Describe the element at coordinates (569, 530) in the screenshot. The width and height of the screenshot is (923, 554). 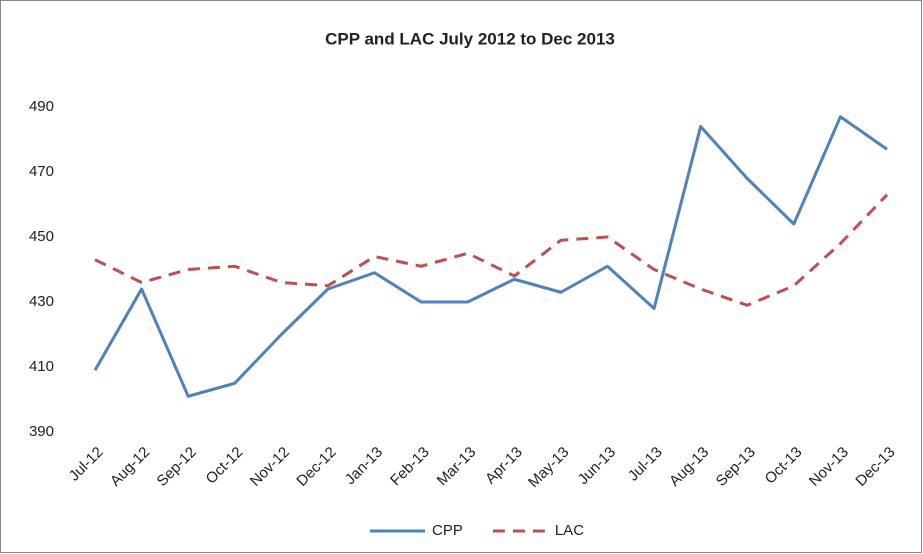
I see `legend-label: LAC` at that location.